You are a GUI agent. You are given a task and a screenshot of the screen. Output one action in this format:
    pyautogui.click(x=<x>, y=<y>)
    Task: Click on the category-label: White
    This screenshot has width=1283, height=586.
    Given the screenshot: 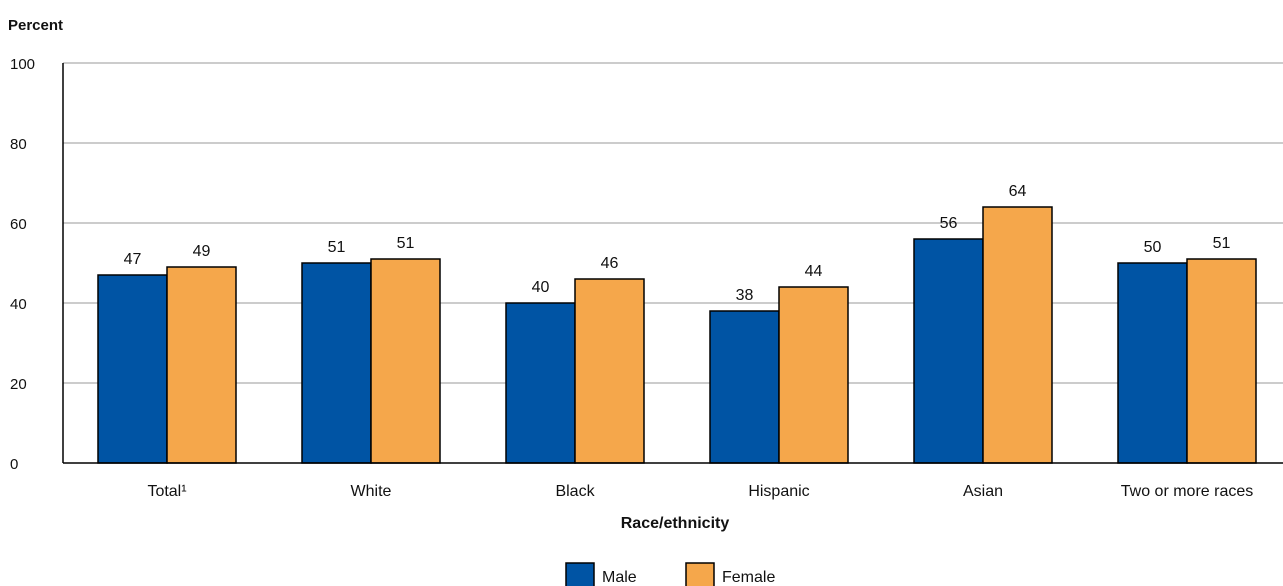 What is the action you would take?
    pyautogui.click(x=371, y=491)
    